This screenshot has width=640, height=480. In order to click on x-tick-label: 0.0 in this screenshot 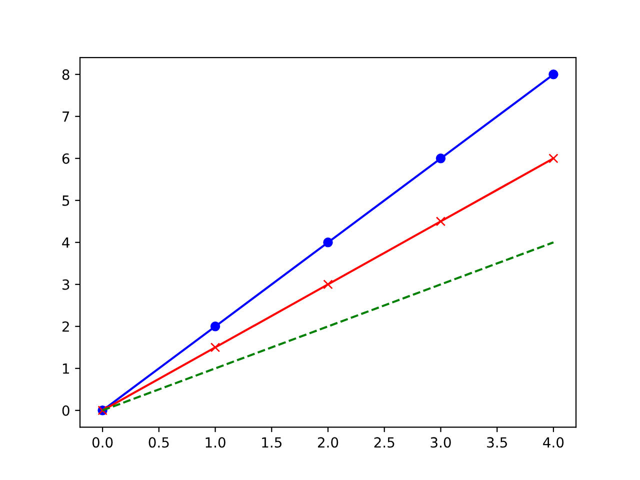, I will do `click(102, 442)`.